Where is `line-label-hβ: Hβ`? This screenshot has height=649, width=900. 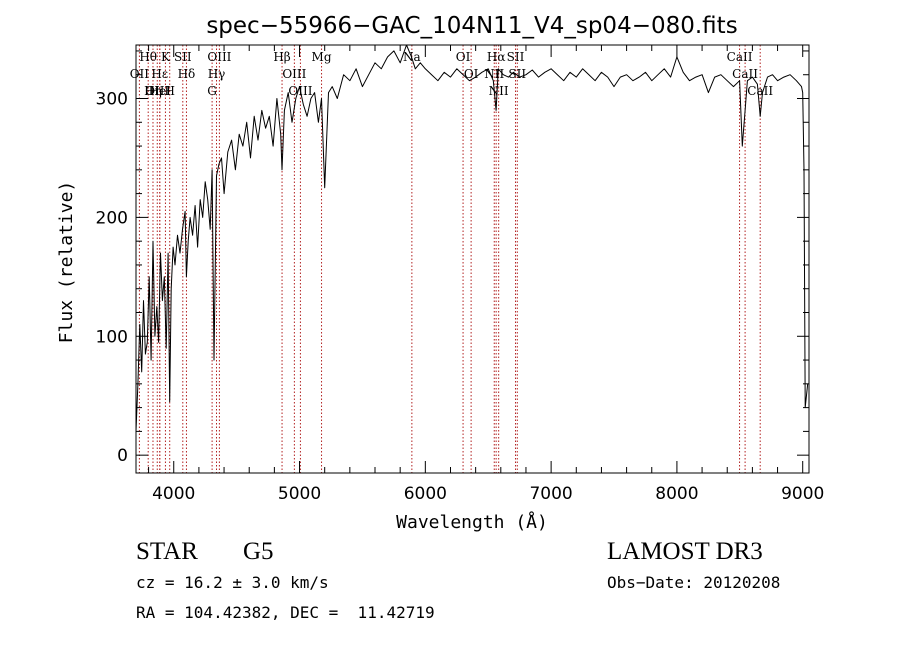
line-label-hβ: Hβ is located at coordinates (281, 57).